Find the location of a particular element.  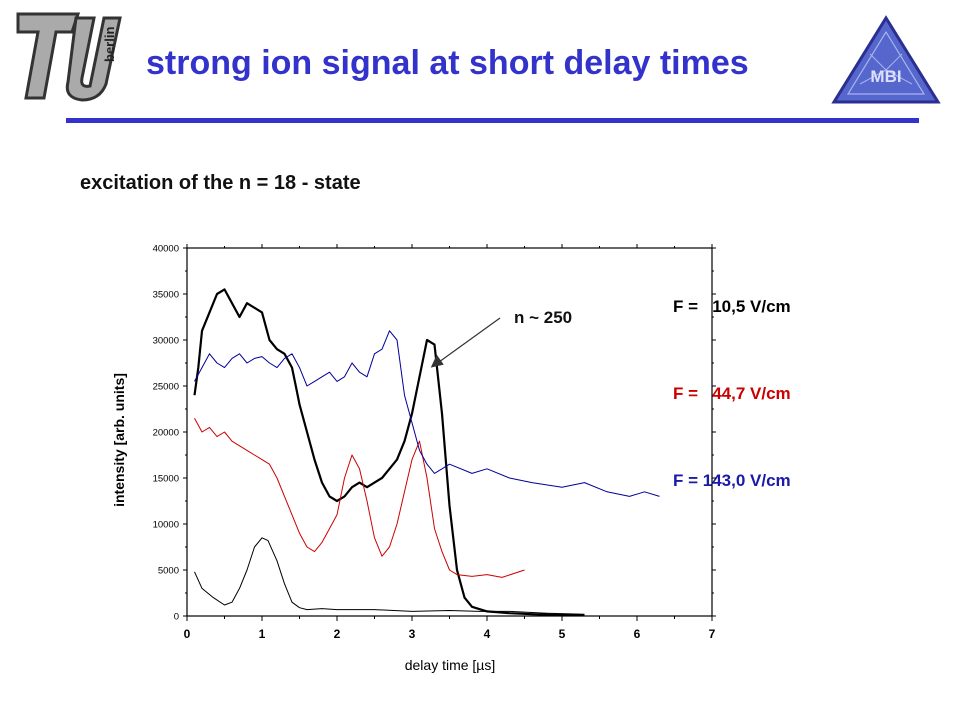

y-tick-label: 35000 is located at coordinates (166, 295).